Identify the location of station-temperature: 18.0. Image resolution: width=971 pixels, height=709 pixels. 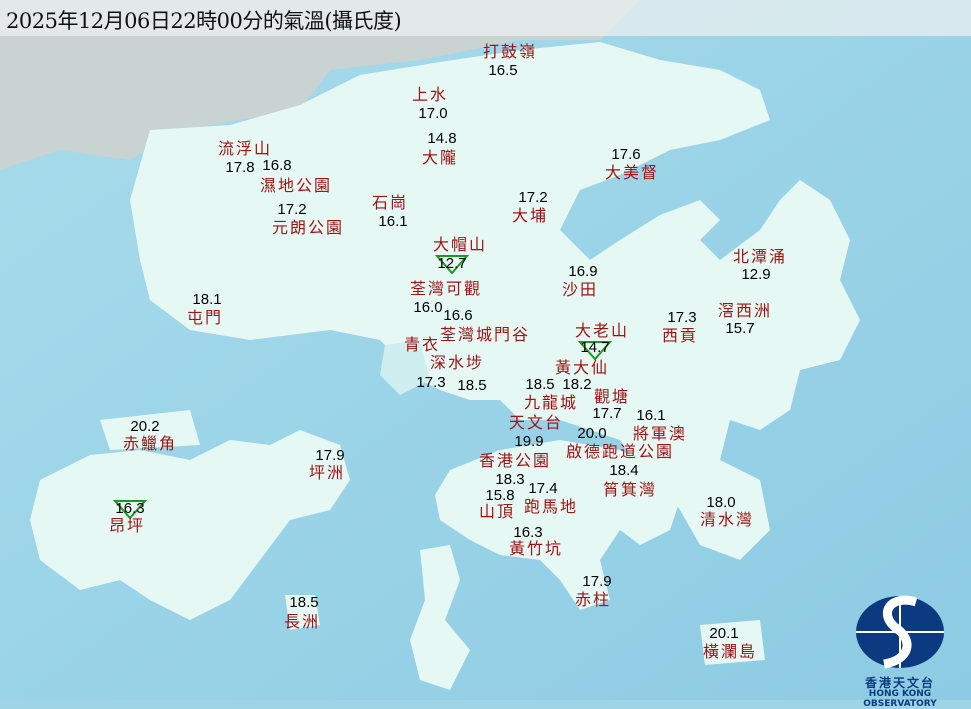
(721, 502).